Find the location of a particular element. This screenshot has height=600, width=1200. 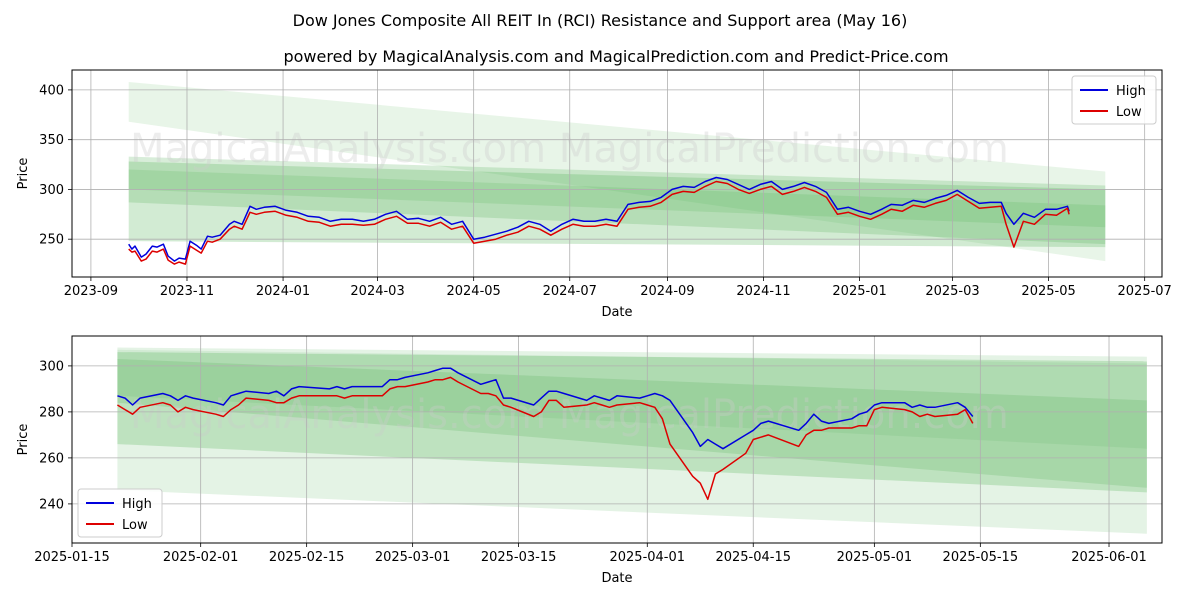

x-tick-label: 2023-09 is located at coordinates (91, 291).